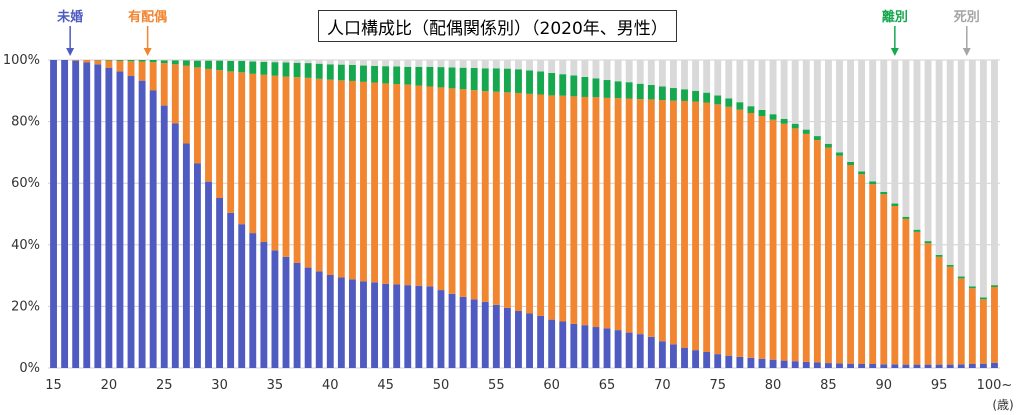 The width and height of the screenshot is (1024, 415). Describe the element at coordinates (25, 245) in the screenshot. I see `y-tick-label: 40%` at that location.